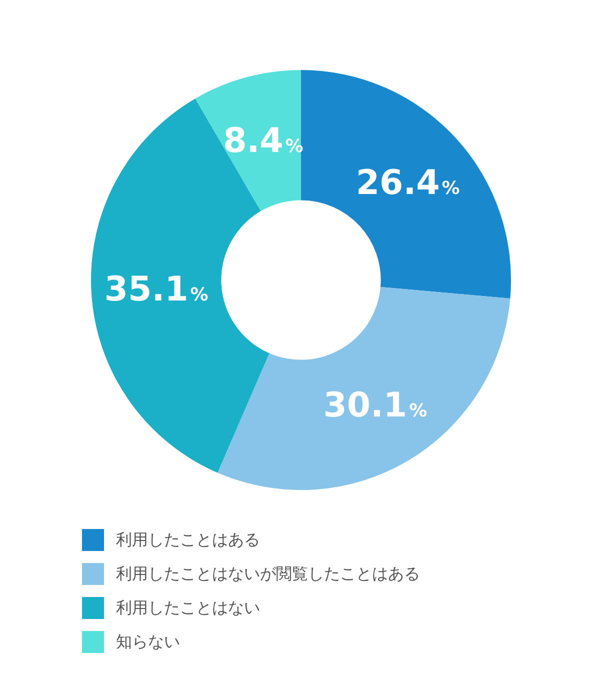 The width and height of the screenshot is (598, 700). What do you see at coordinates (188, 608) in the screenshot?
I see `legend-label: 利用したことはない` at bounding box center [188, 608].